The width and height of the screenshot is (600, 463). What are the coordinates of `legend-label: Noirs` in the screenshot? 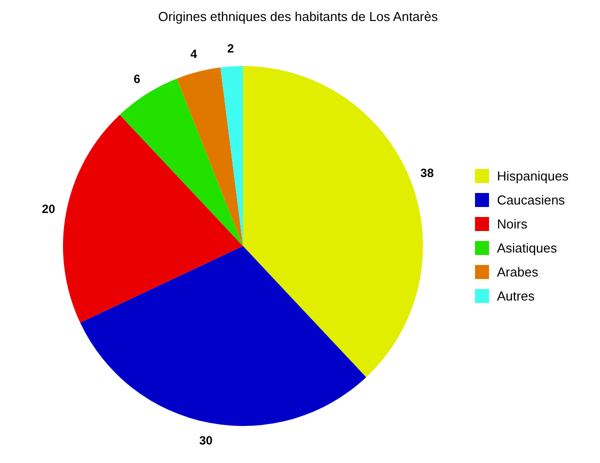 It's located at (512, 224).